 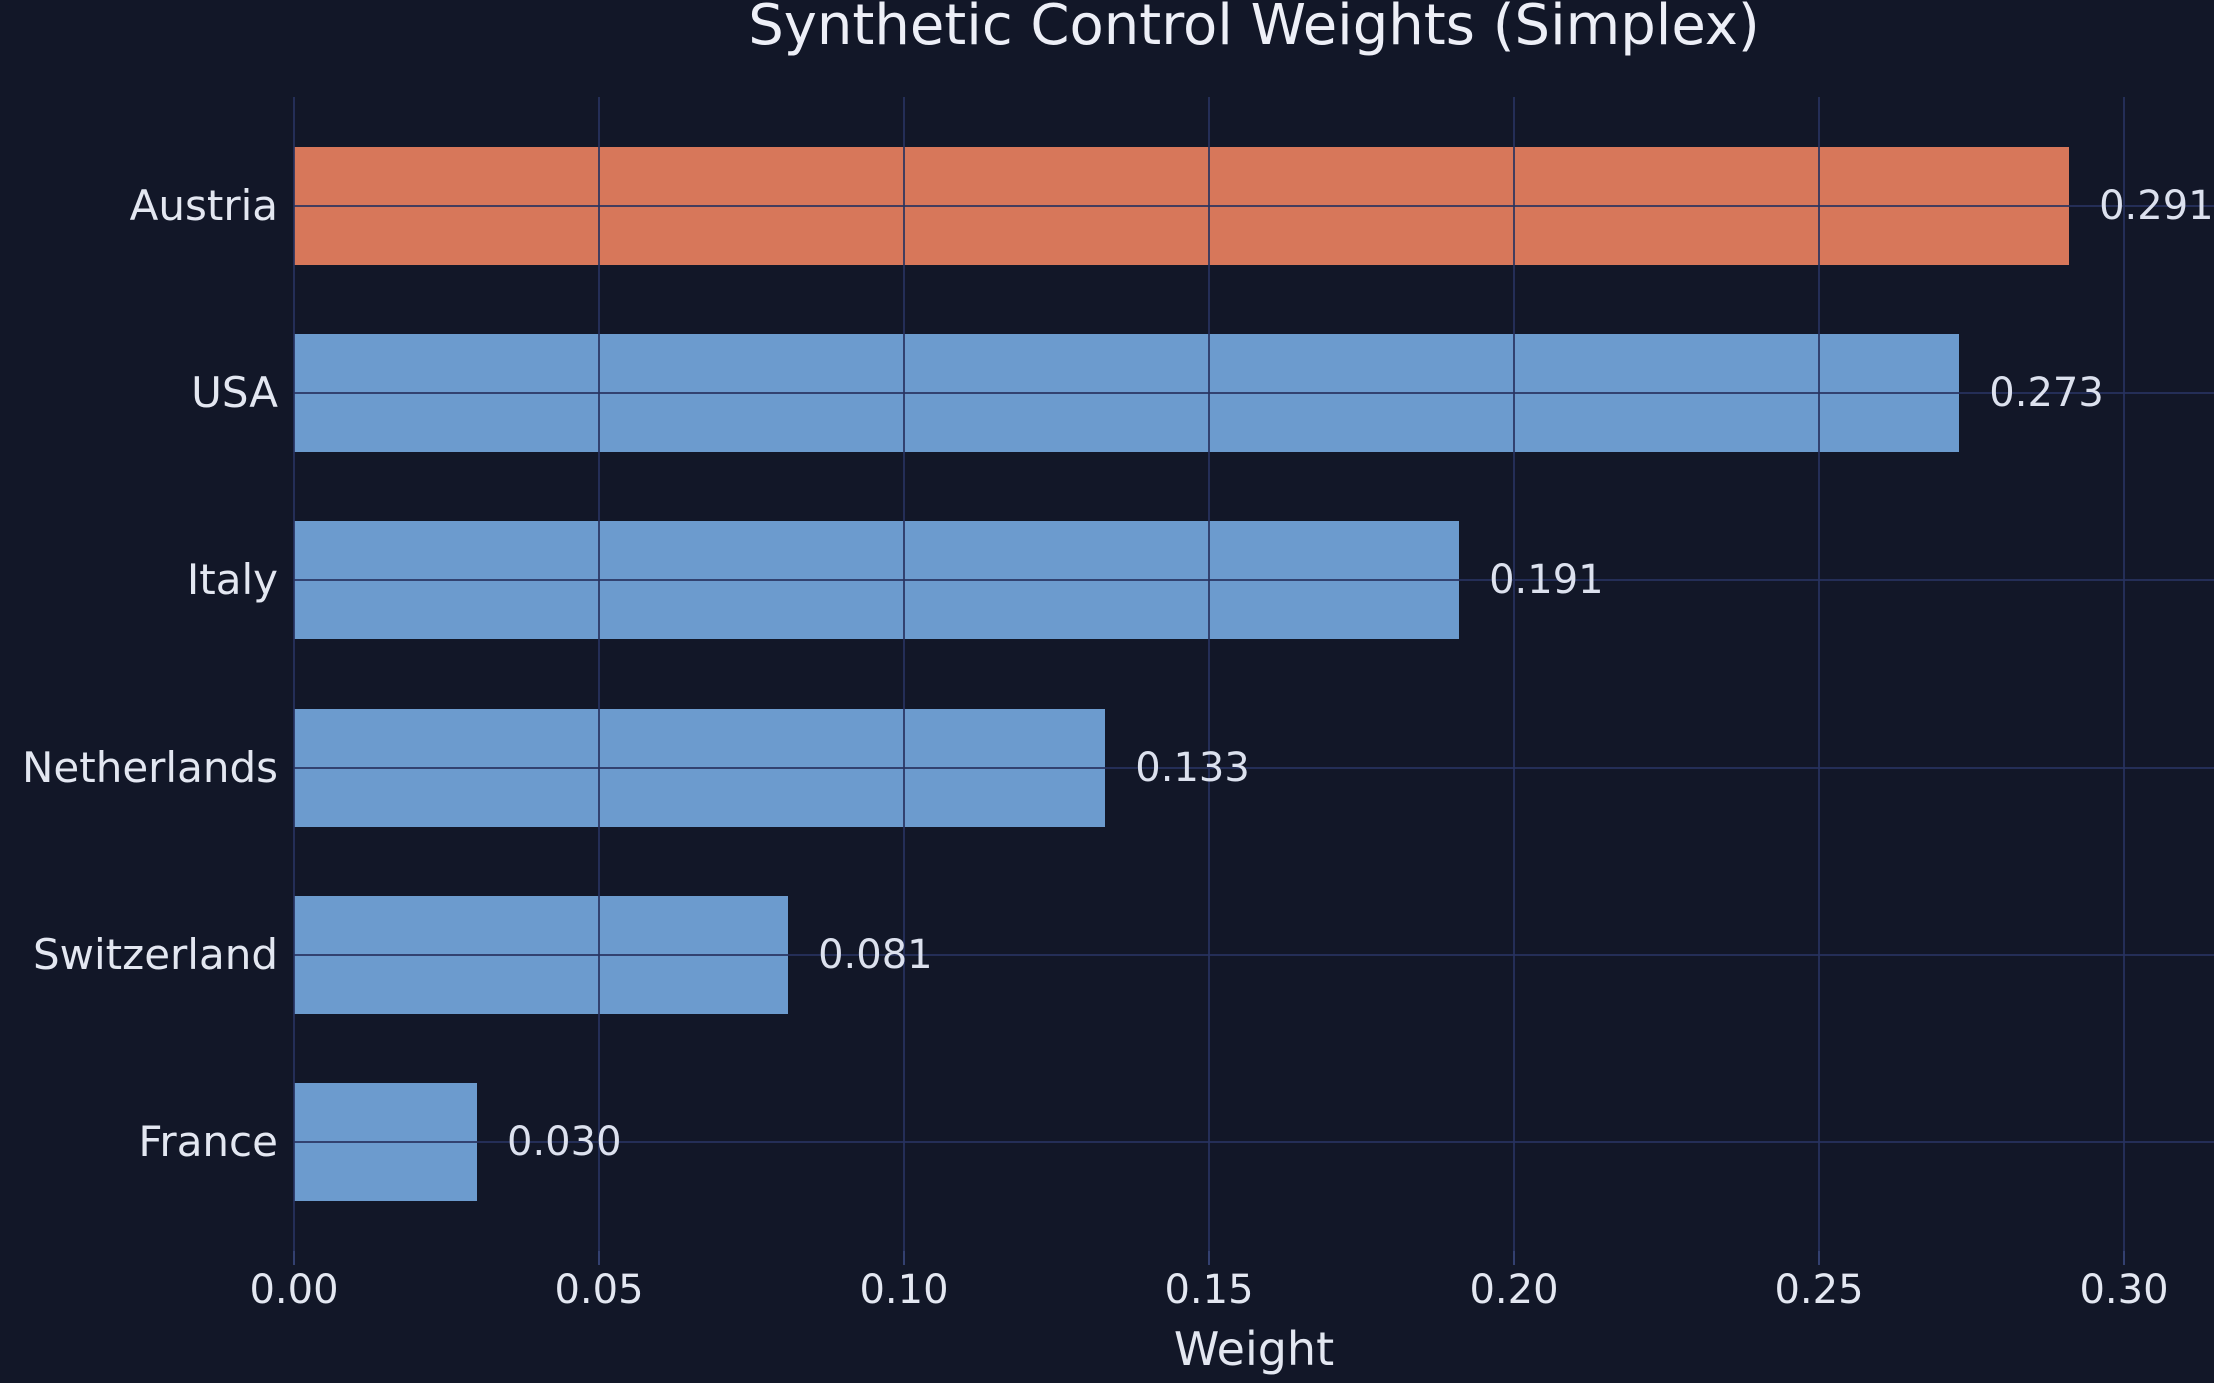 I want to click on bar-value-label: 0.081, so click(x=875, y=955).